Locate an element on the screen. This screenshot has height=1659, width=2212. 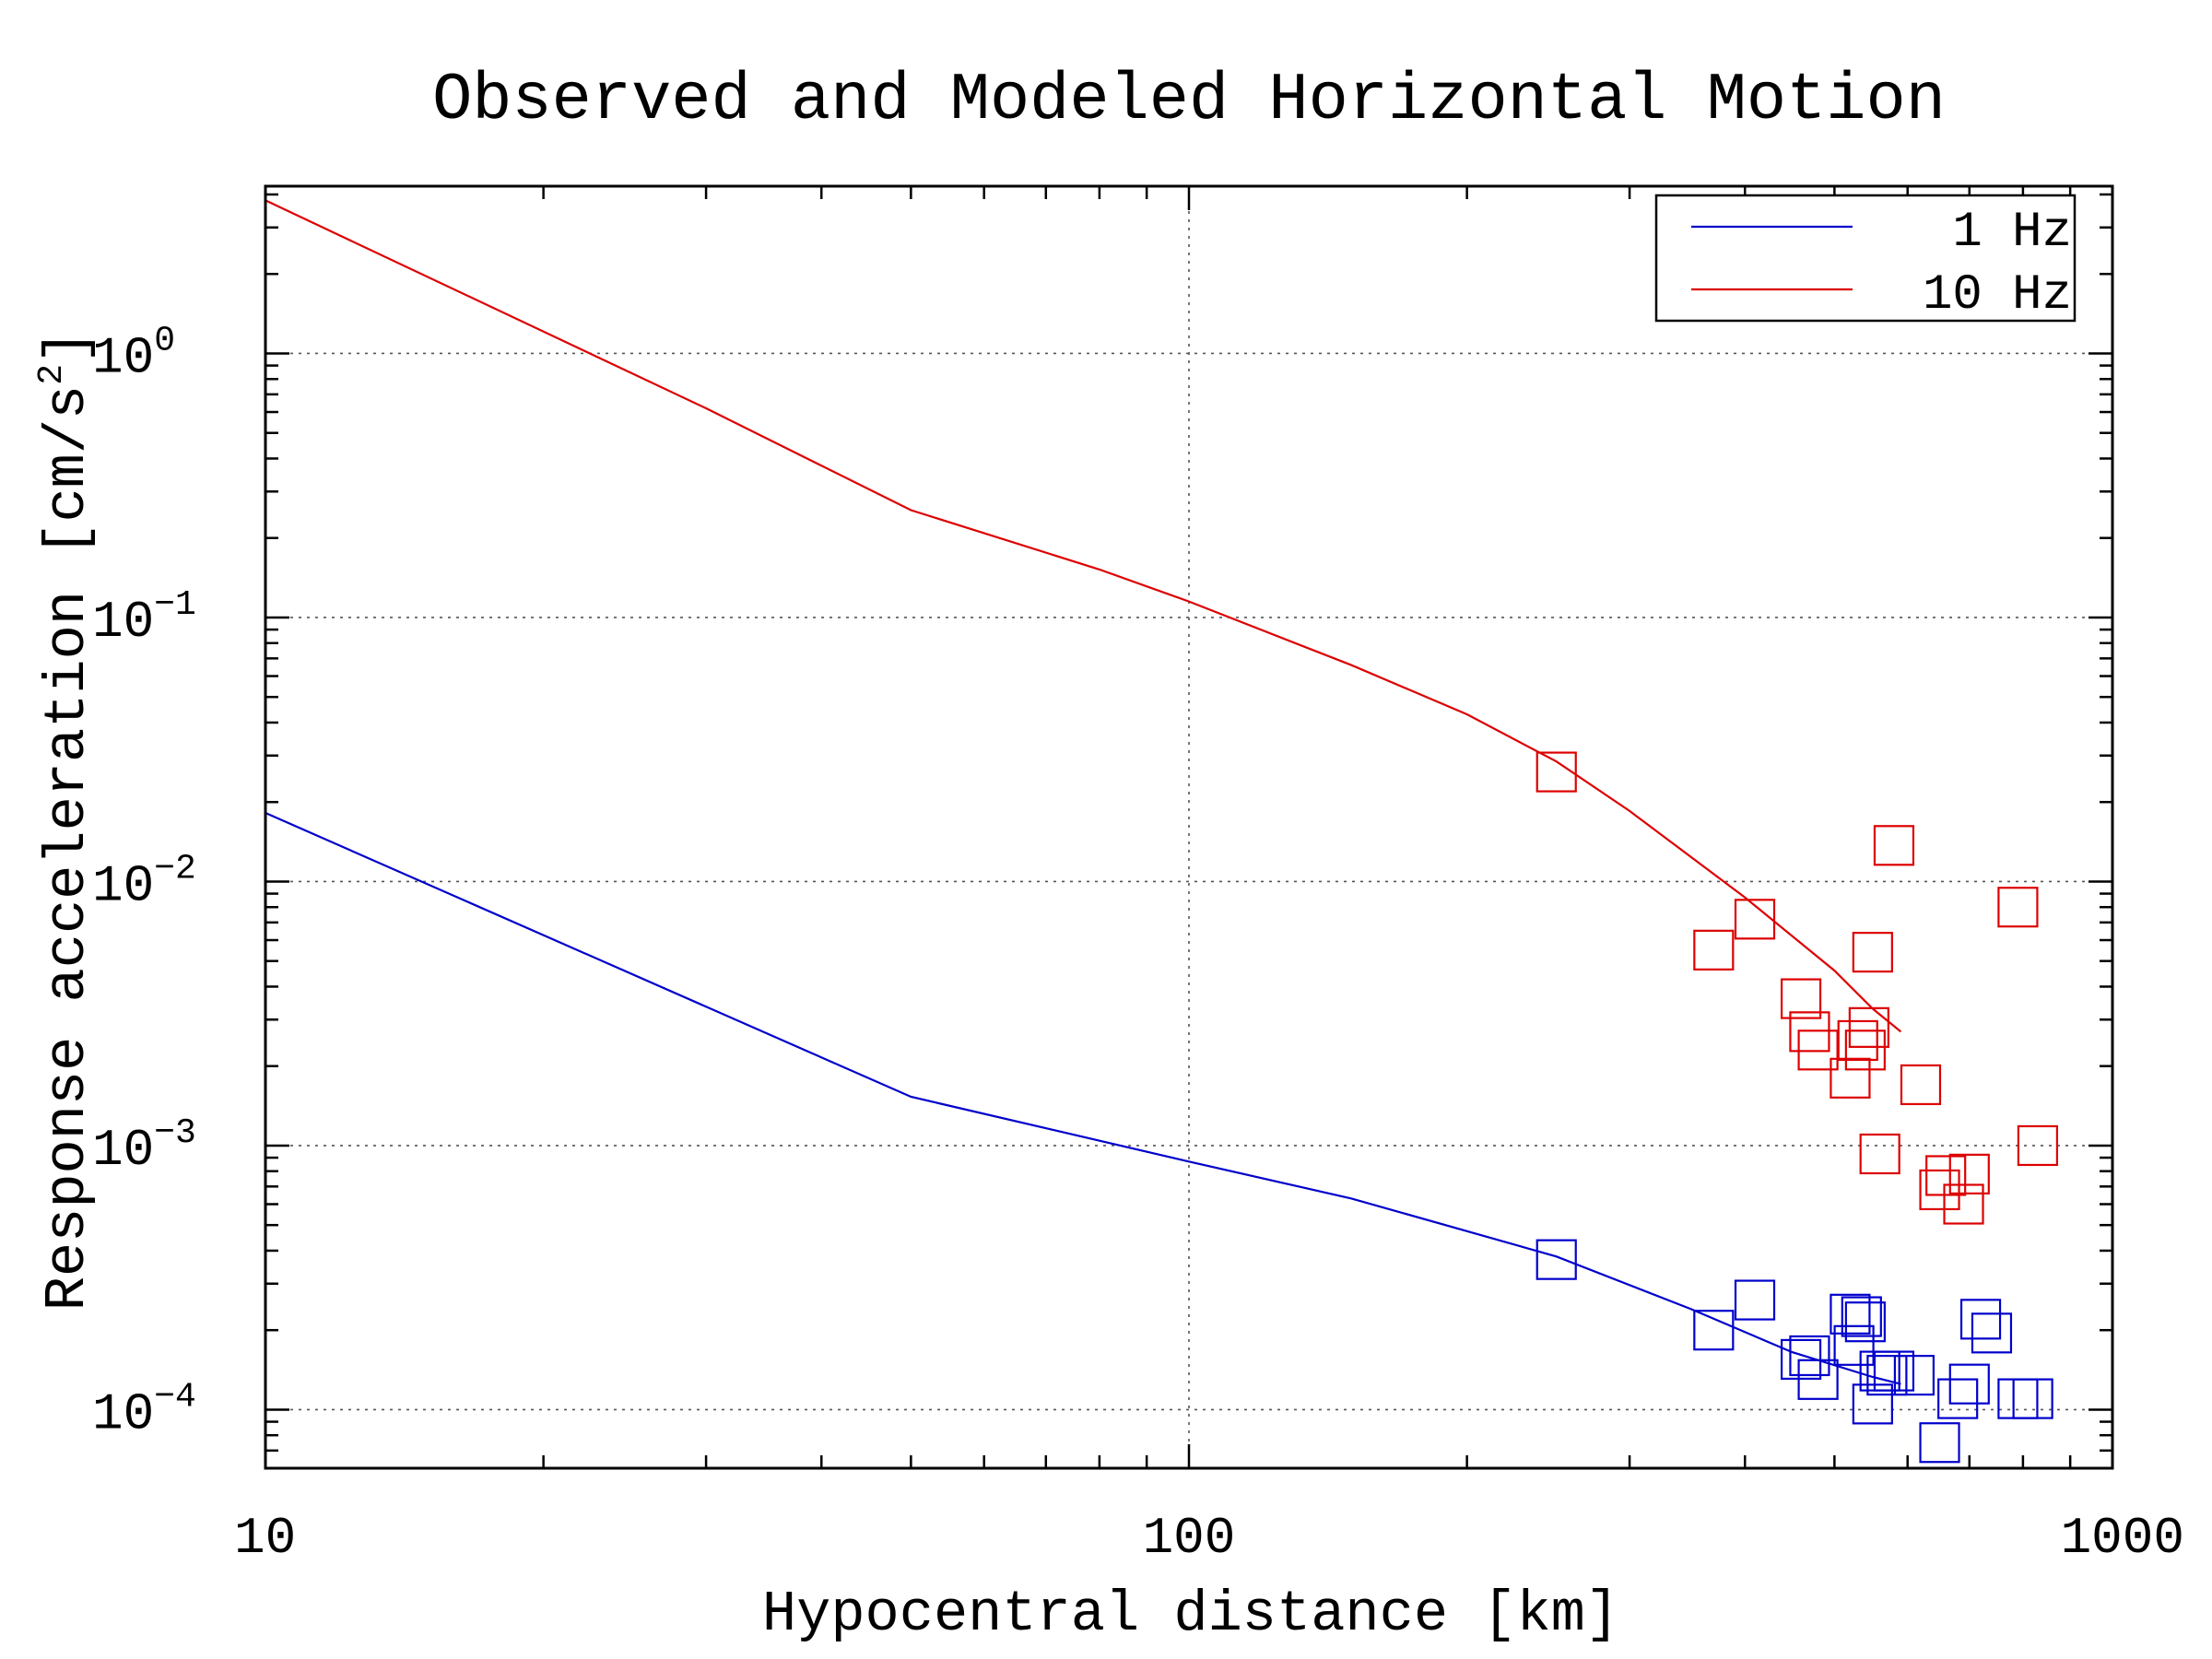
y-tick-label: 10⁻⁴ is located at coordinates (144, 1410).